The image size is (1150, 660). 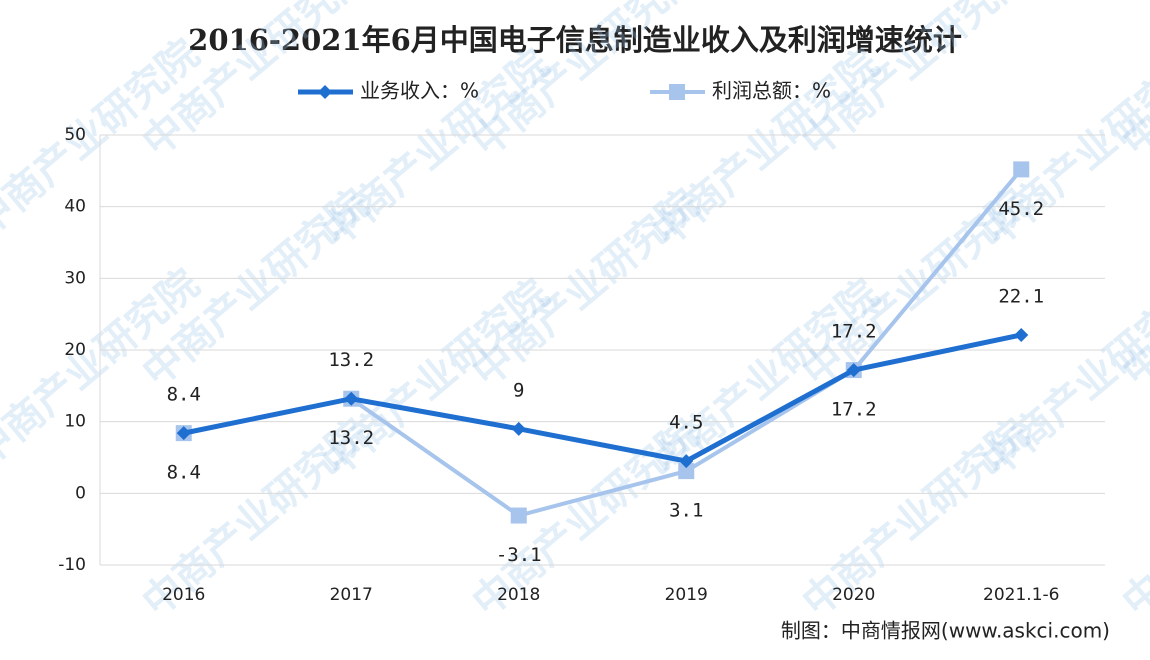 What do you see at coordinates (75, 350) in the screenshot?
I see `y-tick-label: 20` at bounding box center [75, 350].